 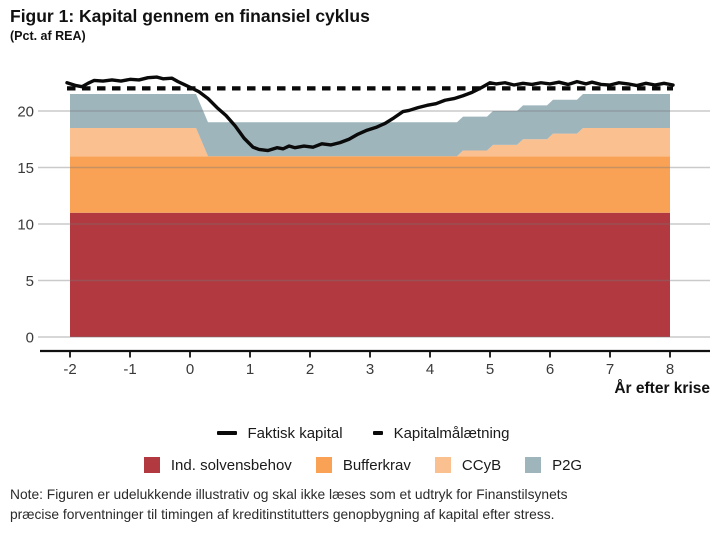 What do you see at coordinates (490, 369) in the screenshot?
I see `x-tick-label: 5` at bounding box center [490, 369].